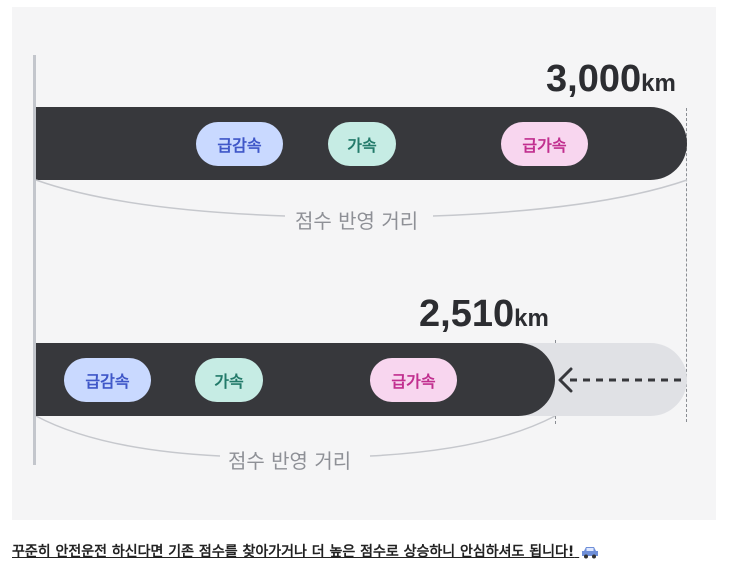 The width and height of the screenshot is (729, 567). What do you see at coordinates (544, 144) in the screenshot?
I see `top-pill-hard-accel: 급가속` at bounding box center [544, 144].